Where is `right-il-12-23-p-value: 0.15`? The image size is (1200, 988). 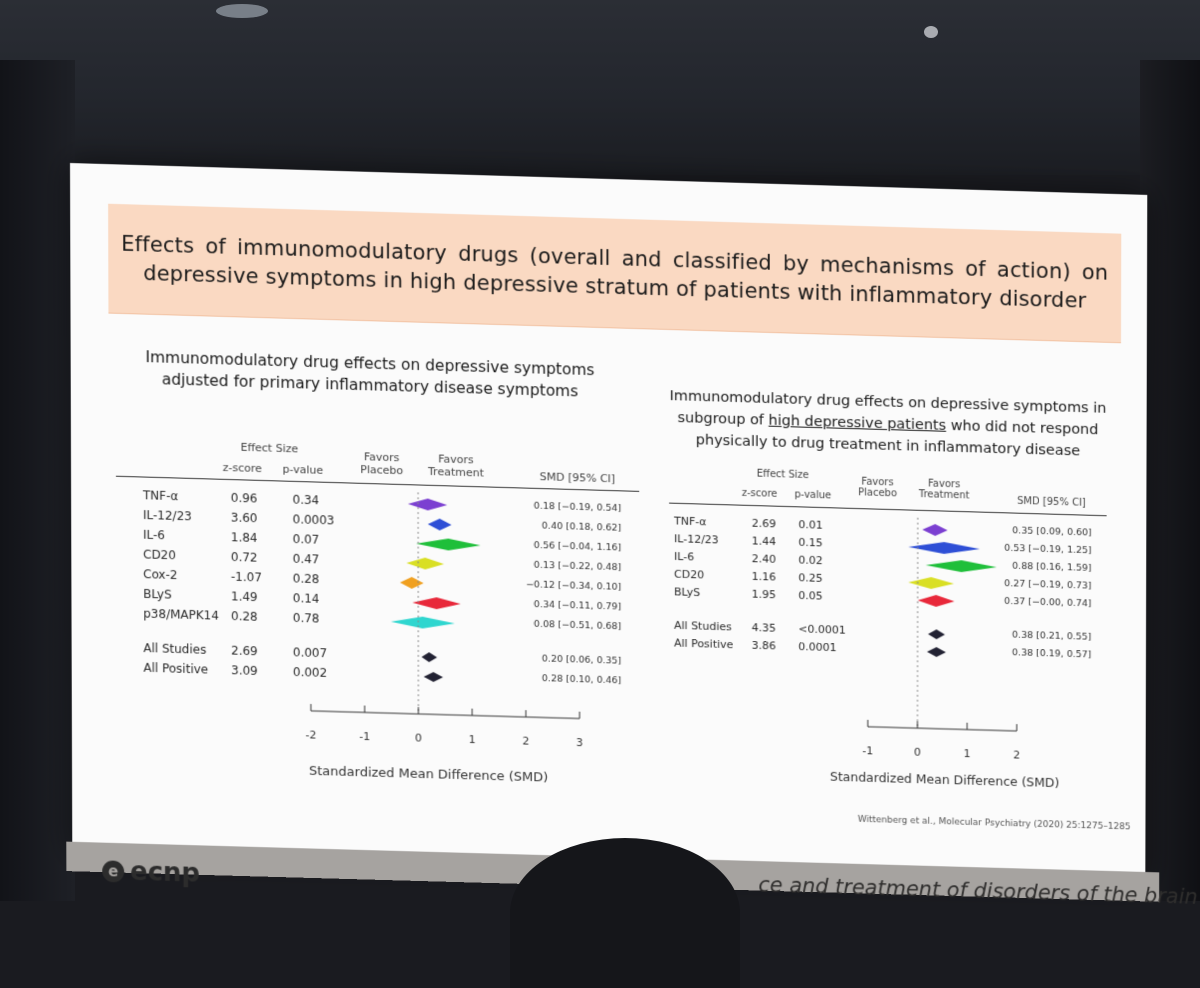 right-il-12-23-p-value: 0.15 is located at coordinates (810, 543).